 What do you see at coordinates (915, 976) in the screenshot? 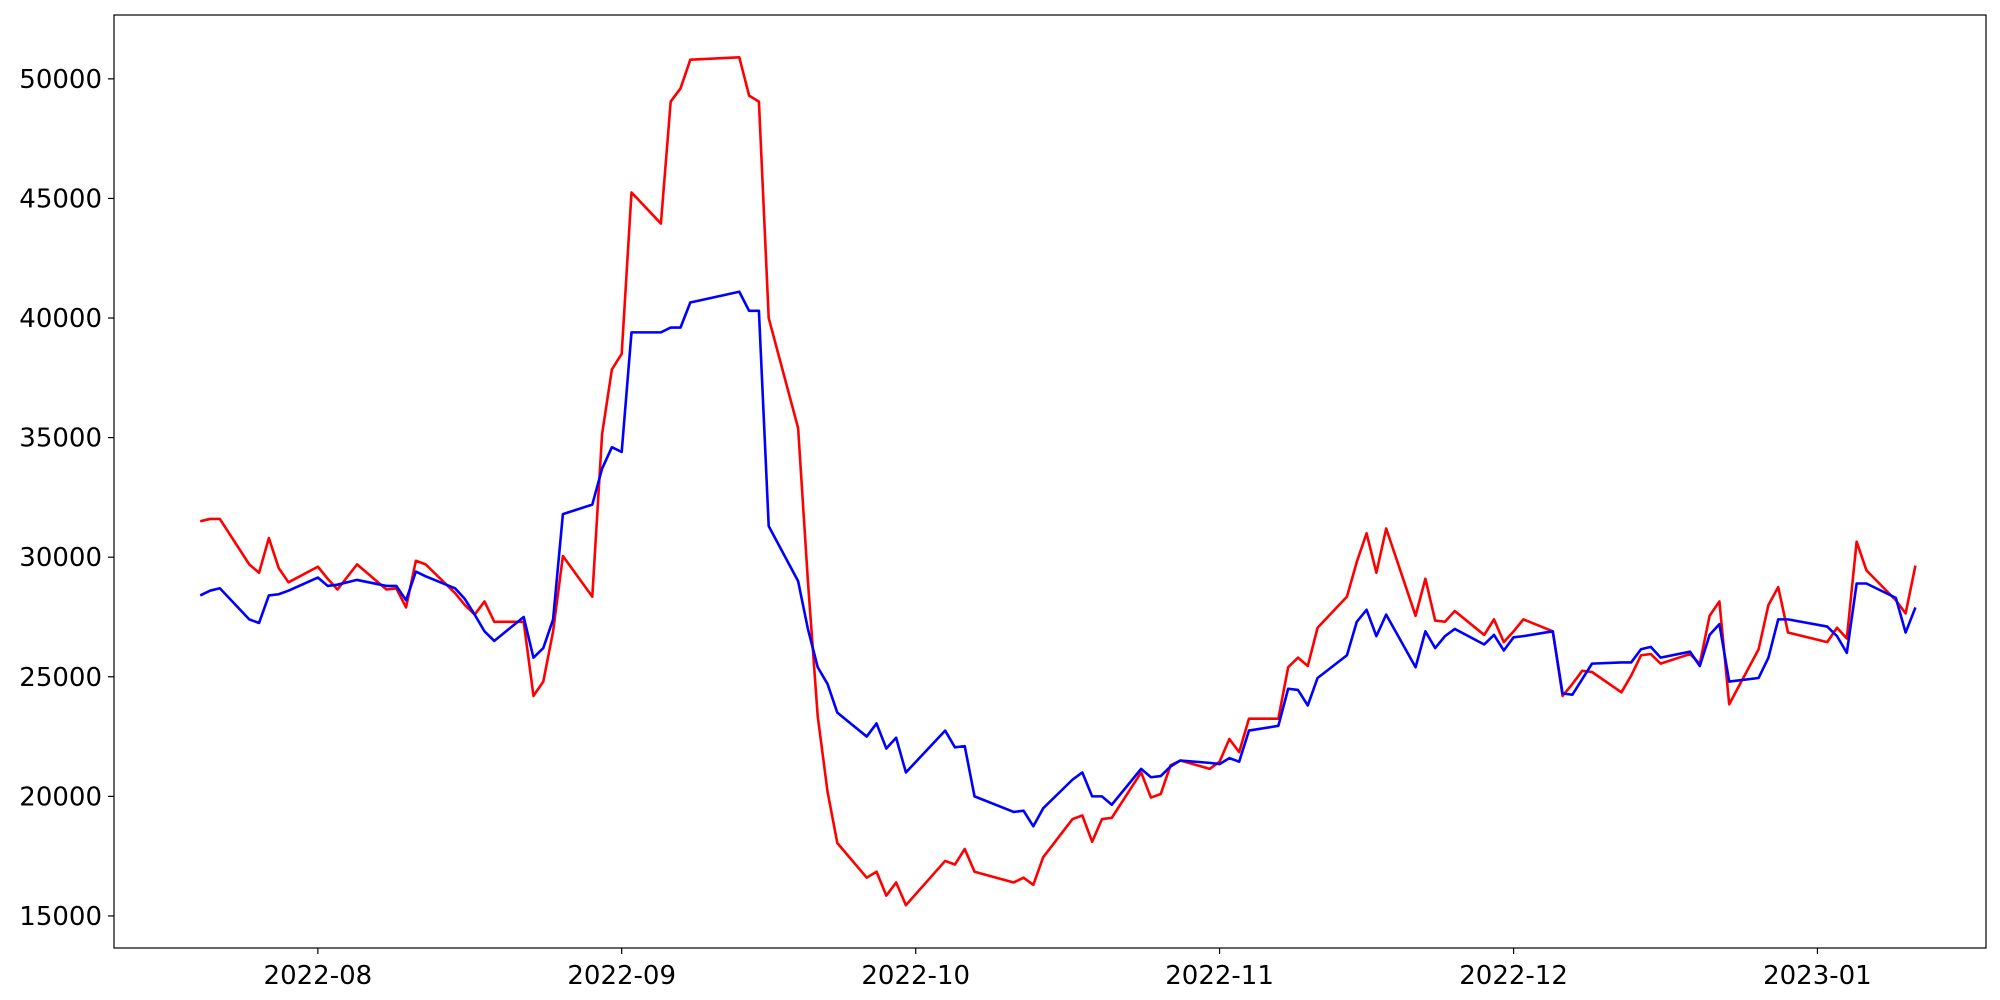
I see `x-tick-label: 2022-10` at bounding box center [915, 976].